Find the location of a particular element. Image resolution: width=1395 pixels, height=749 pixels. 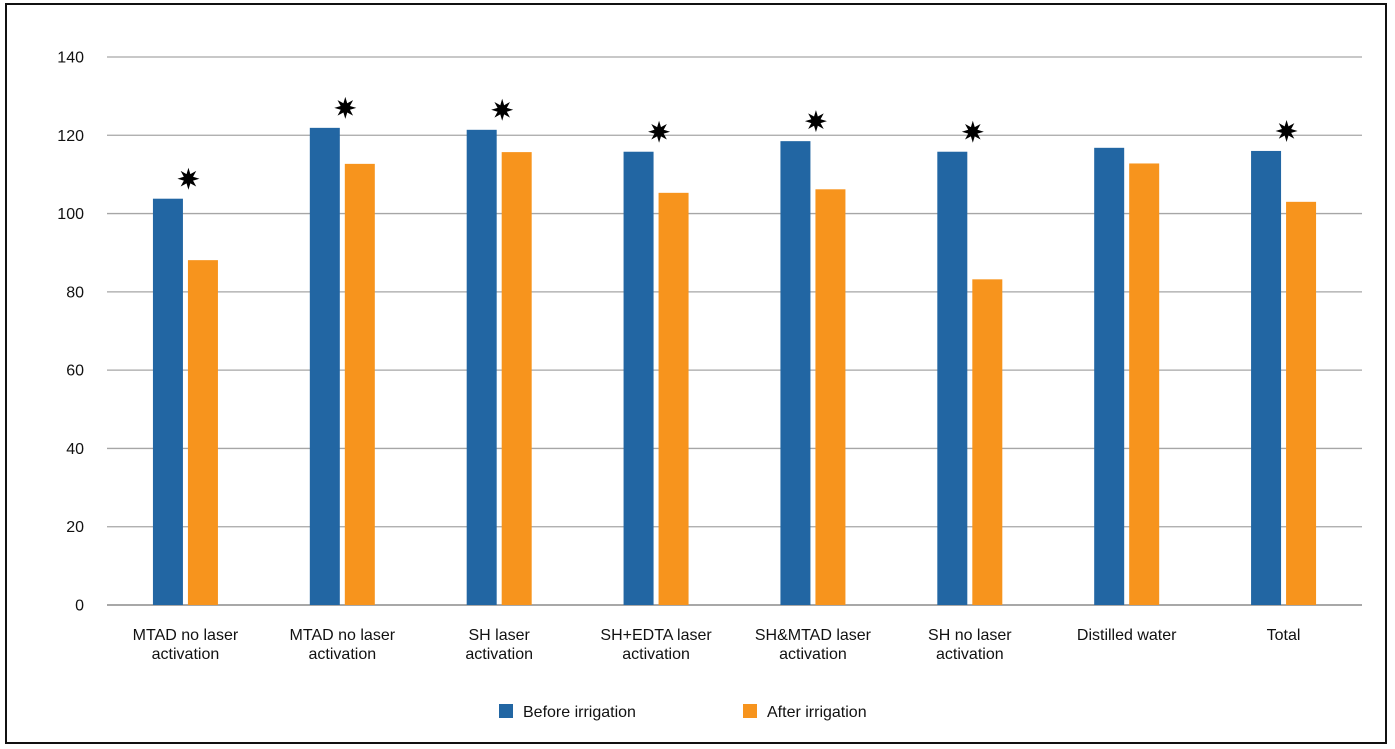

legend-label: Before irrigation is located at coordinates (579, 712).